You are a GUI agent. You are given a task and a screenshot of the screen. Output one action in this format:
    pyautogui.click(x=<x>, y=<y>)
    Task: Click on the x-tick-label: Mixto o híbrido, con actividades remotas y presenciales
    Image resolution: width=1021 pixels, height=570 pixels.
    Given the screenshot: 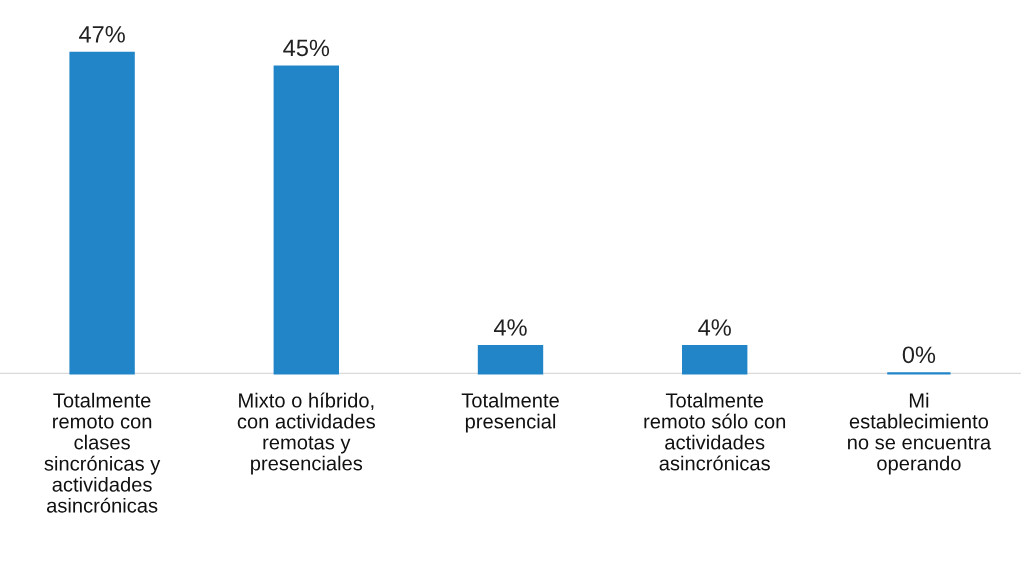 What is the action you would take?
    pyautogui.click(x=306, y=433)
    